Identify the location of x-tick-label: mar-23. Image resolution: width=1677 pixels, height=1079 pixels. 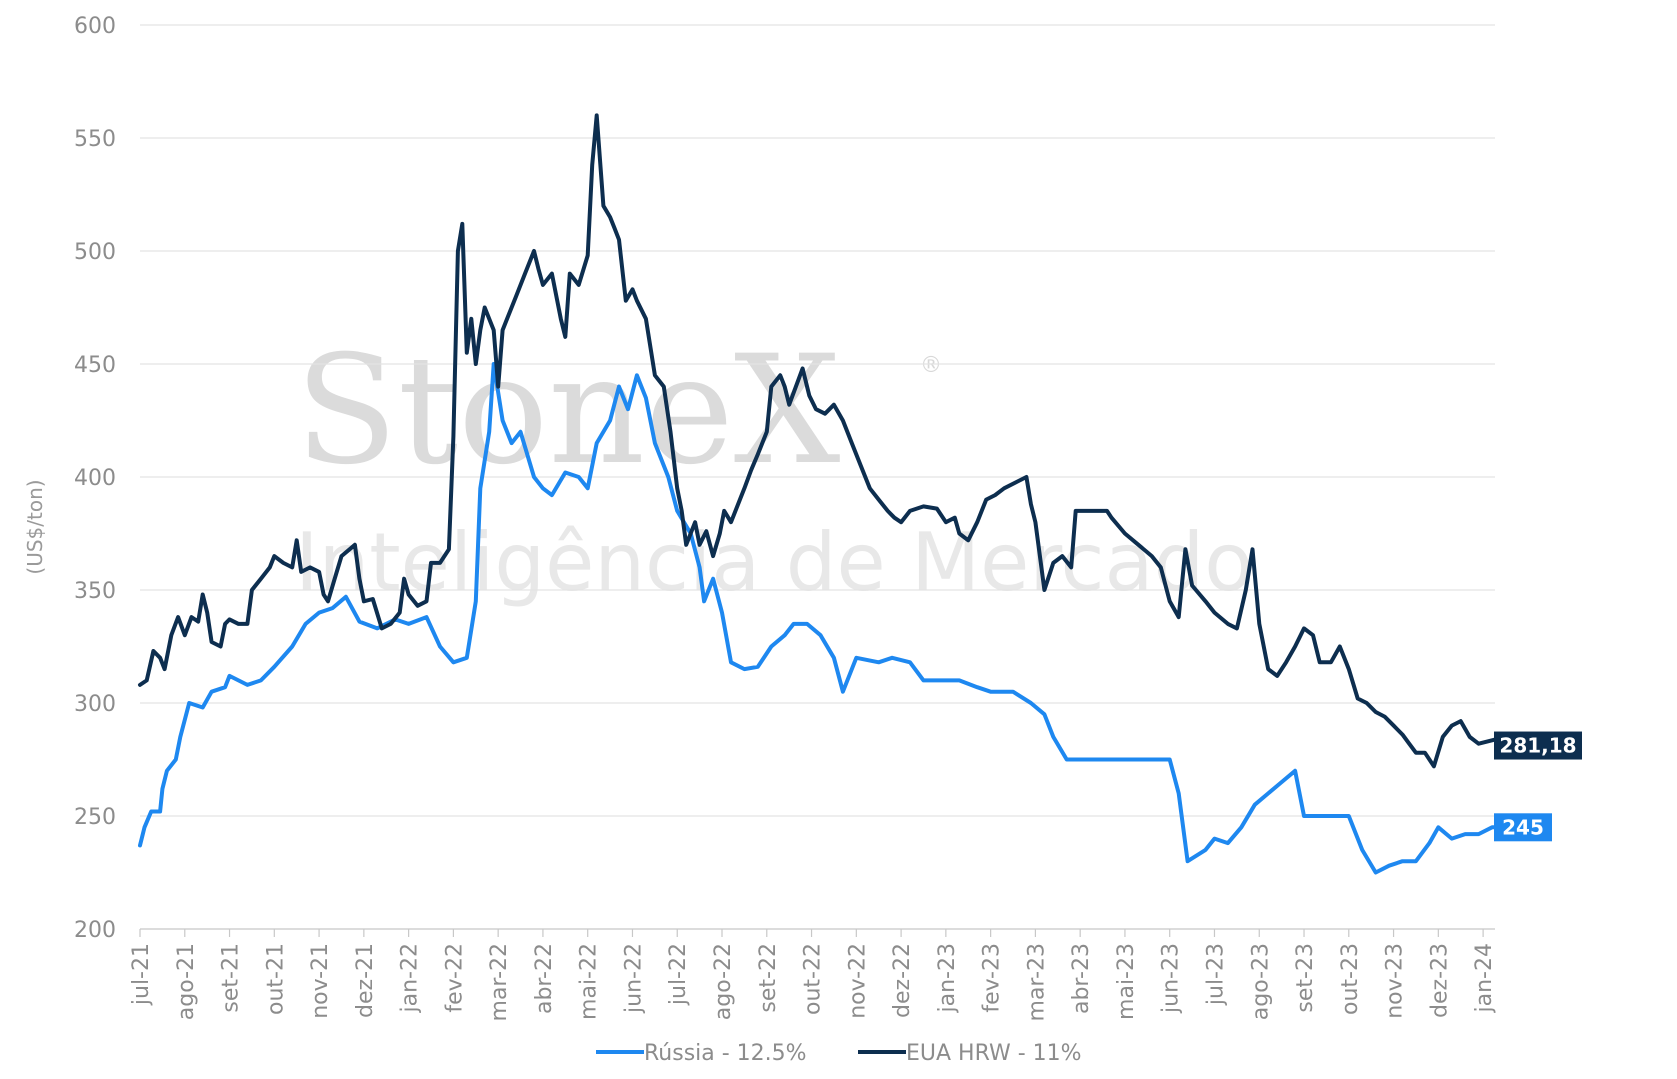
(1036, 982).